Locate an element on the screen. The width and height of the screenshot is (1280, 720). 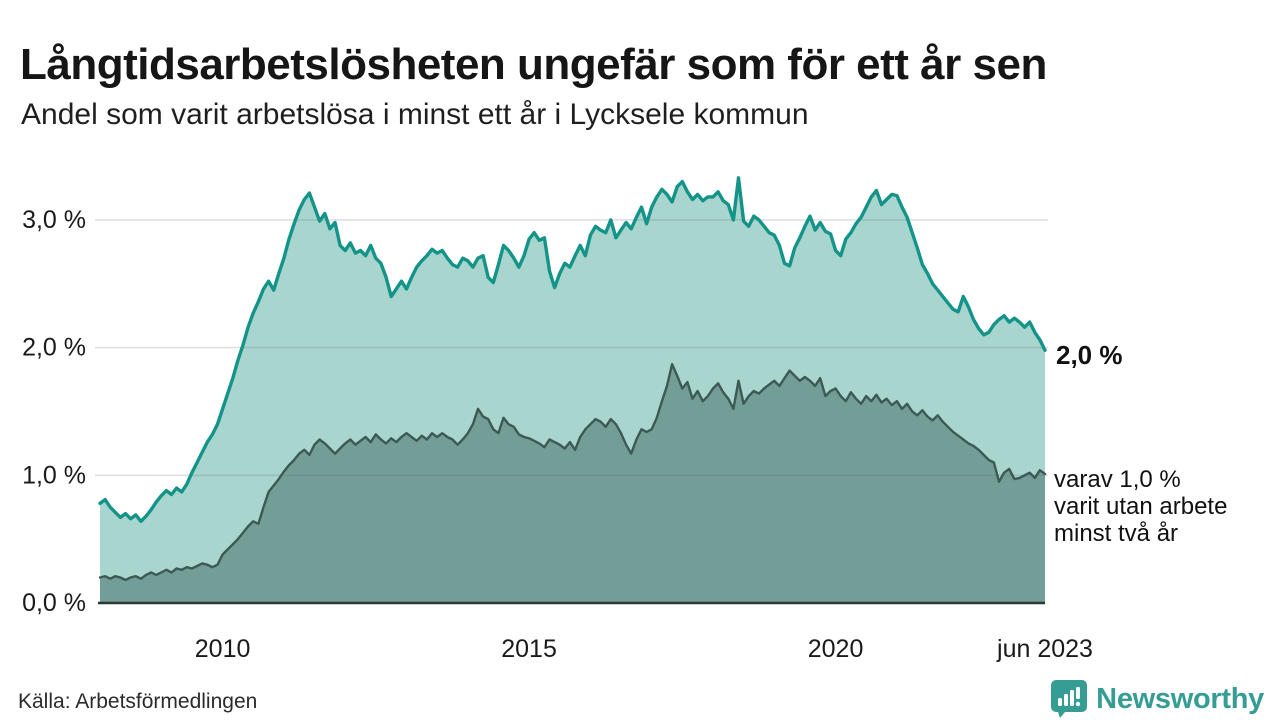
y-axis-label: 1,0 % is located at coordinates (54, 475).